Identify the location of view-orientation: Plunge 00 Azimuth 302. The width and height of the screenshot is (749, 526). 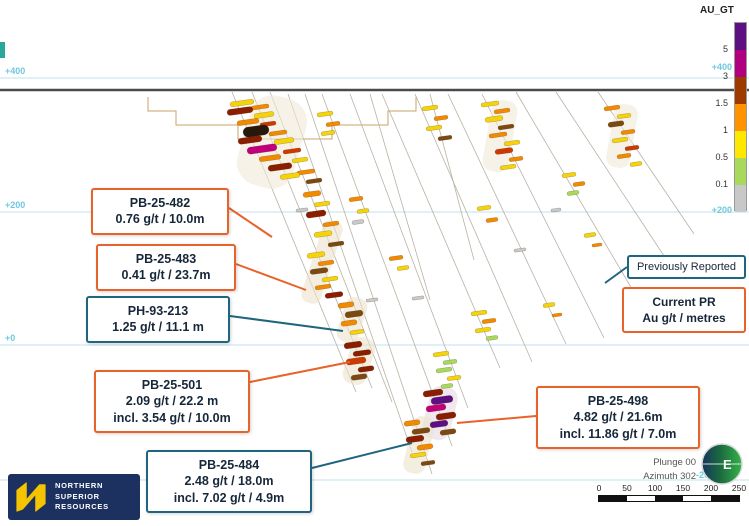
(657, 470).